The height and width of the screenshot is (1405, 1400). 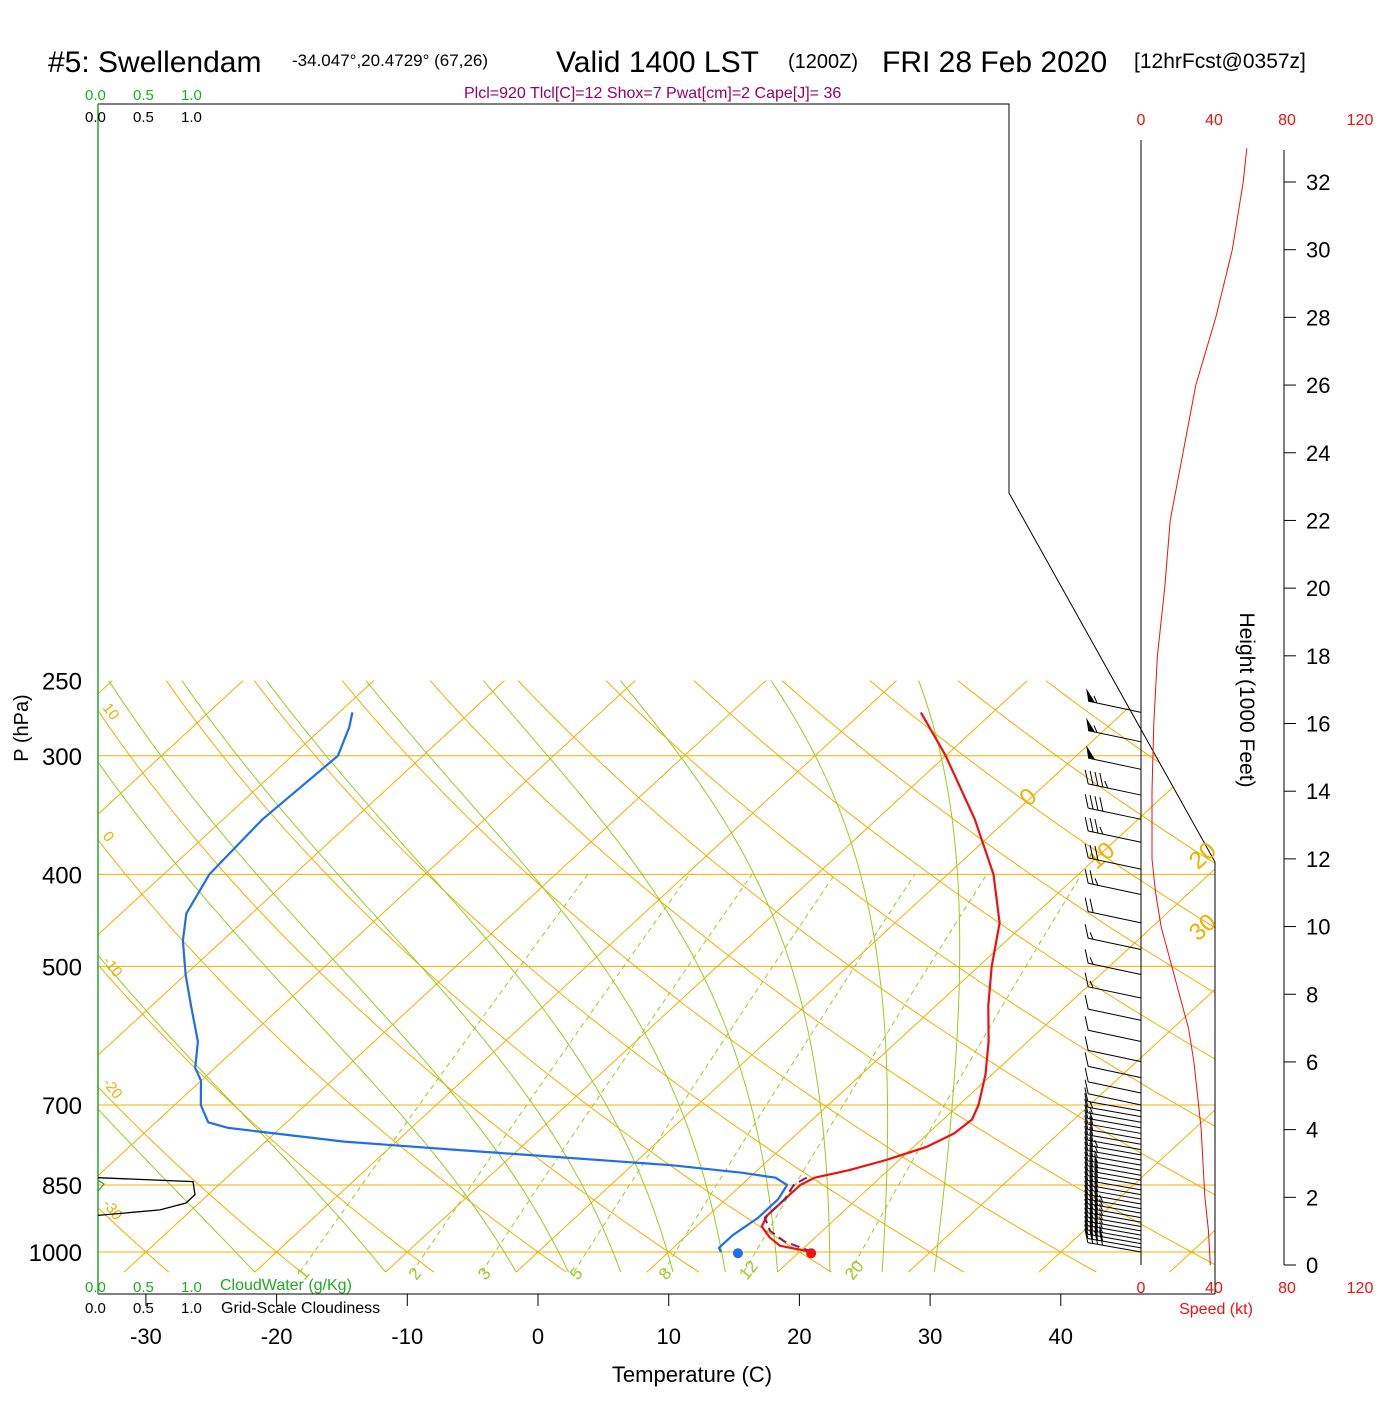 What do you see at coordinates (1061, 1336) in the screenshot?
I see `temperature-tick-label: 40` at bounding box center [1061, 1336].